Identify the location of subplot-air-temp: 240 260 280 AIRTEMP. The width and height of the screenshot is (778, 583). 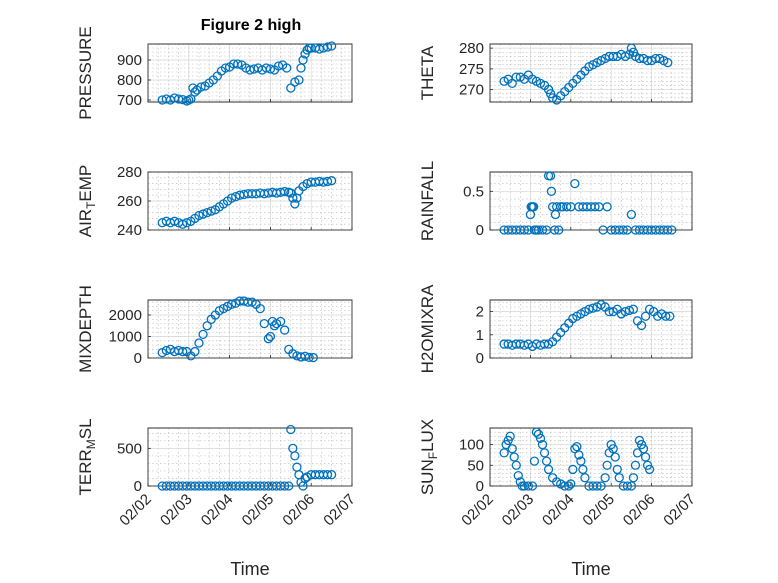
(214, 201).